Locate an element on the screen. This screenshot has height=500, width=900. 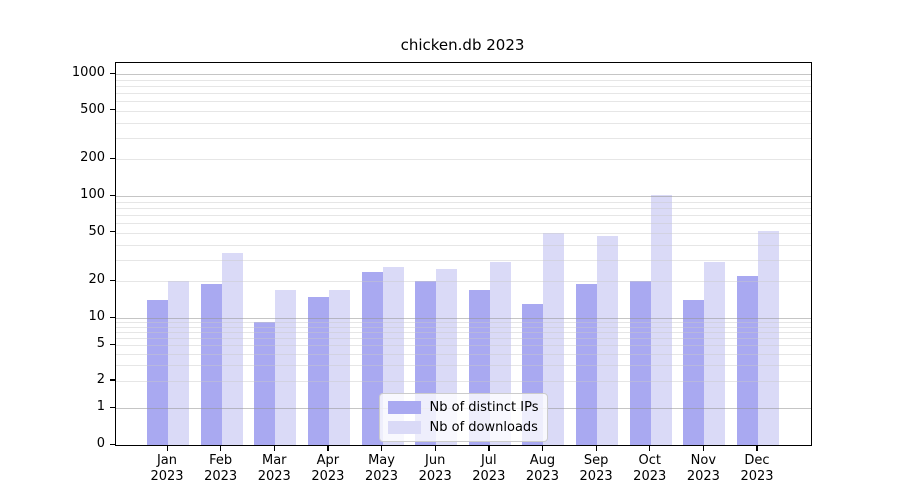
x-tick-label-sep: Sep 2023 is located at coordinates (596, 468).